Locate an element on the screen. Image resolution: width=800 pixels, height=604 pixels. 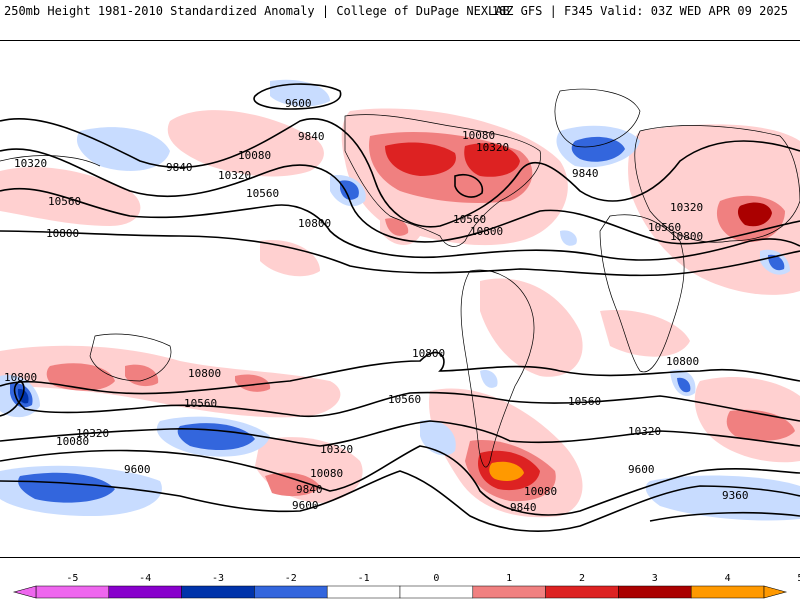
colorbar-tick-label: -1 is located at coordinates (364, 578).